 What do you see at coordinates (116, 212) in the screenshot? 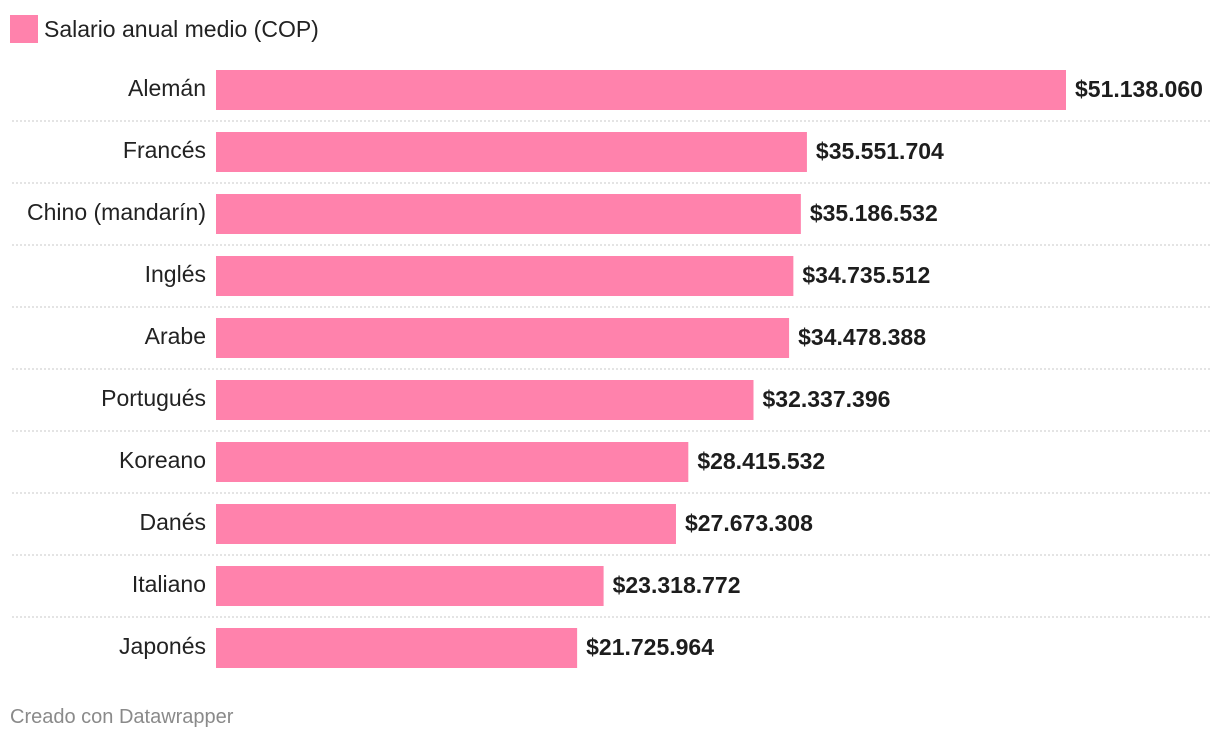
I see `category-label: Chino (mandarín)` at bounding box center [116, 212].